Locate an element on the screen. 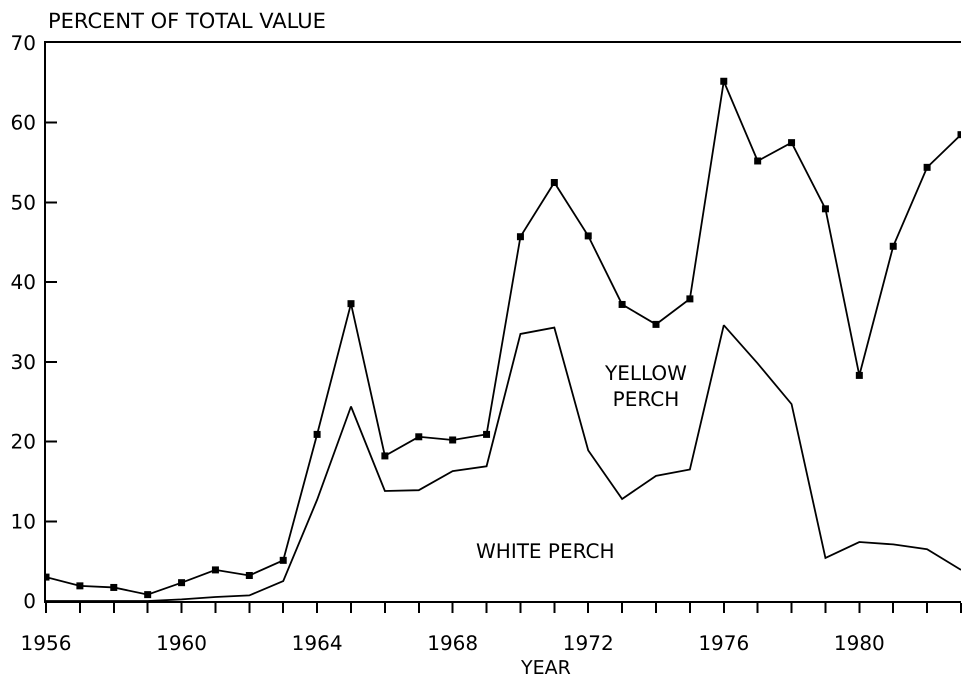 Image resolution: width=964 pixels, height=682 pixels. x-tick-label: 1976 is located at coordinates (724, 643).